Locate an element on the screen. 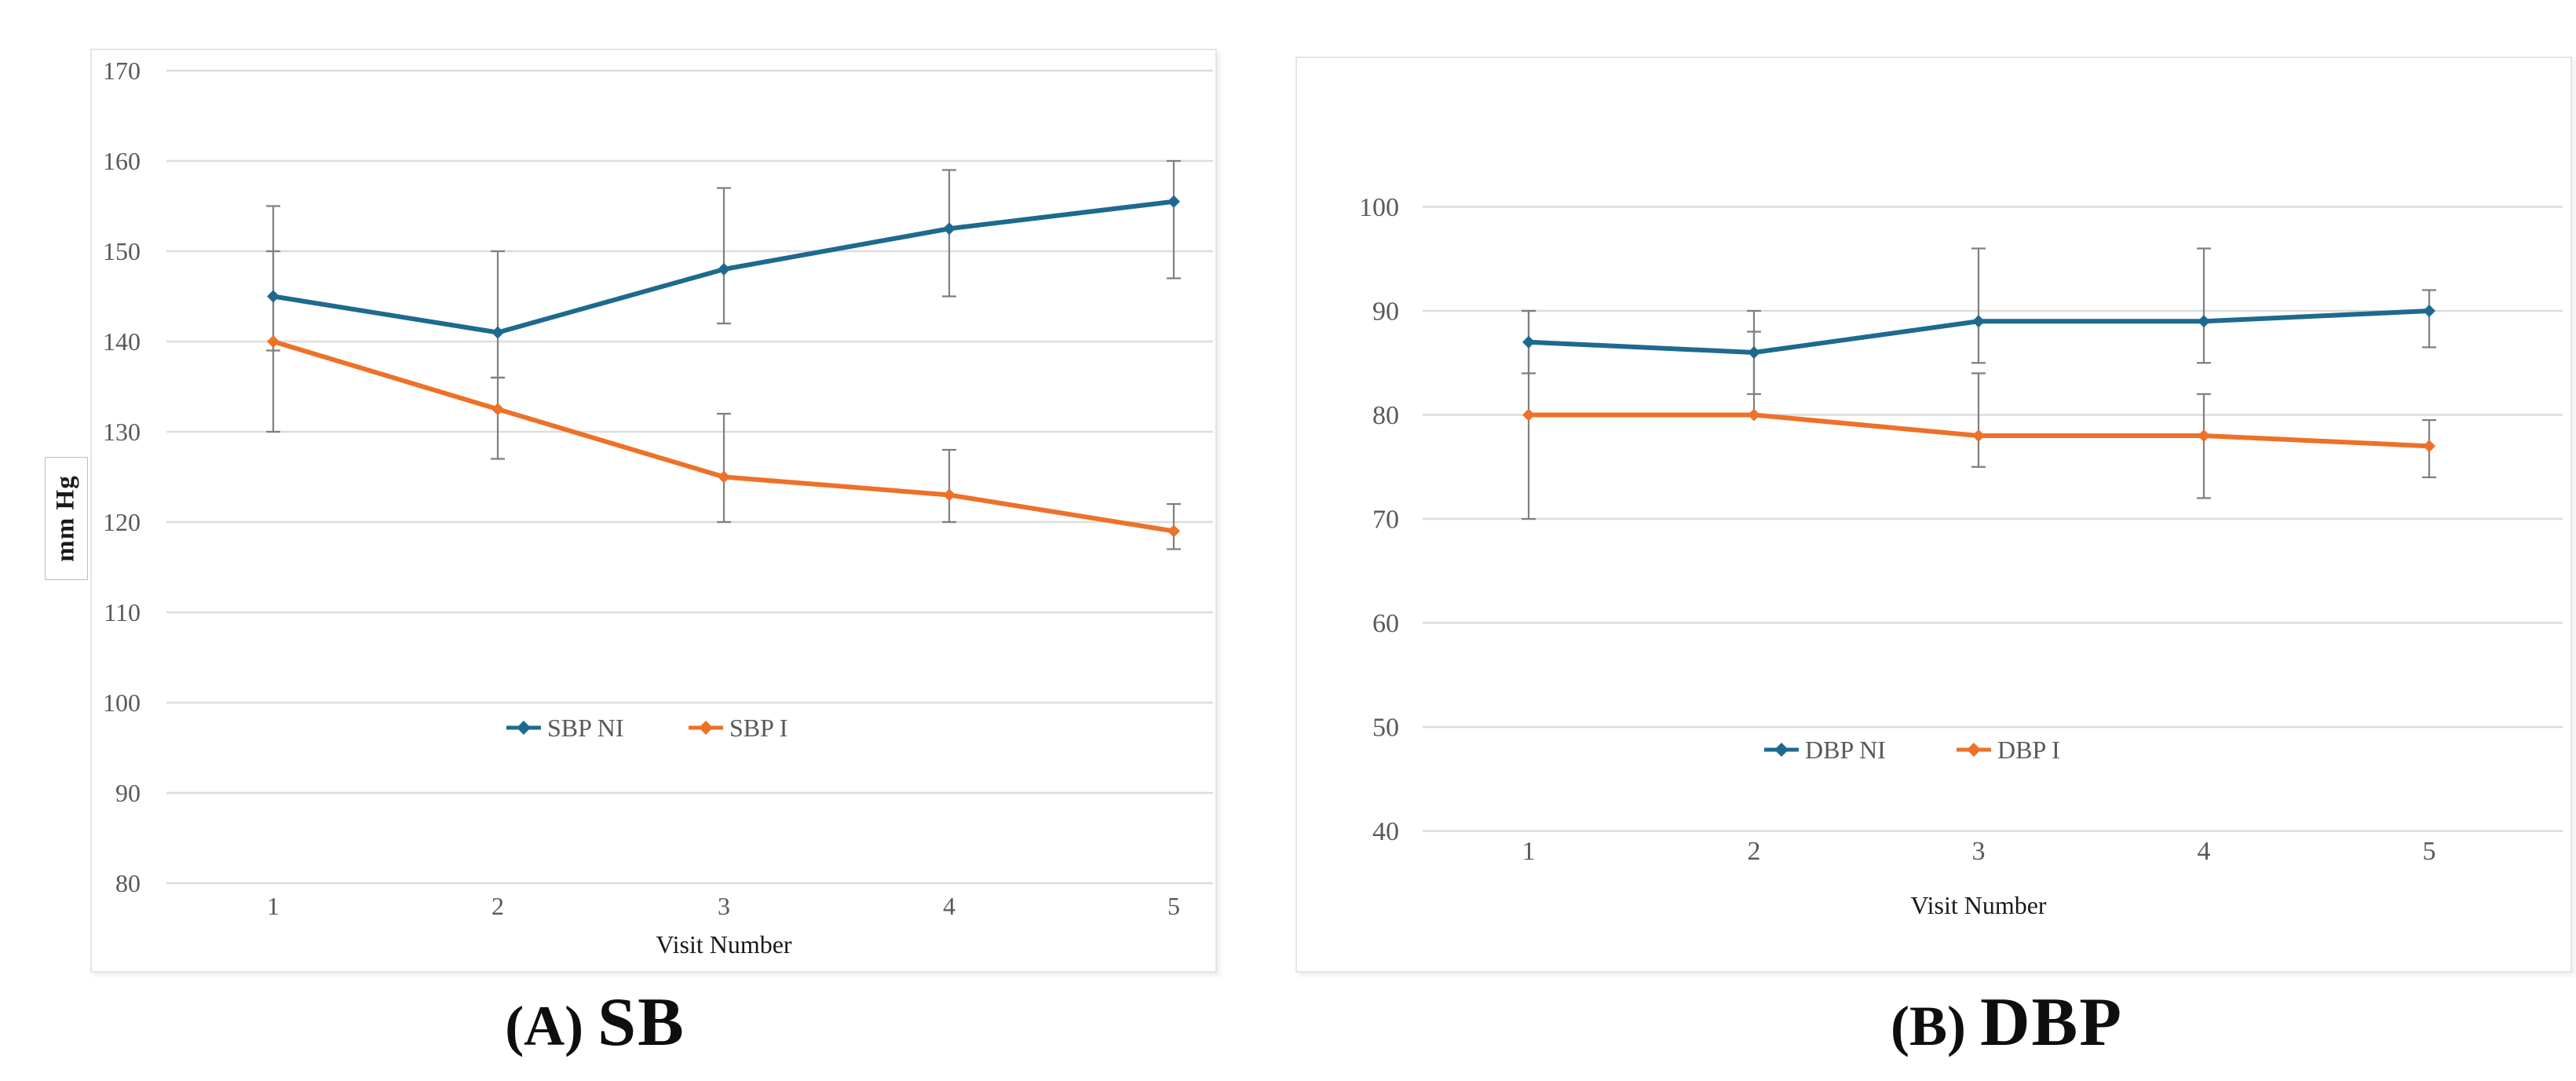  legend-item-sbp-ni: SBP NI is located at coordinates (565, 728).